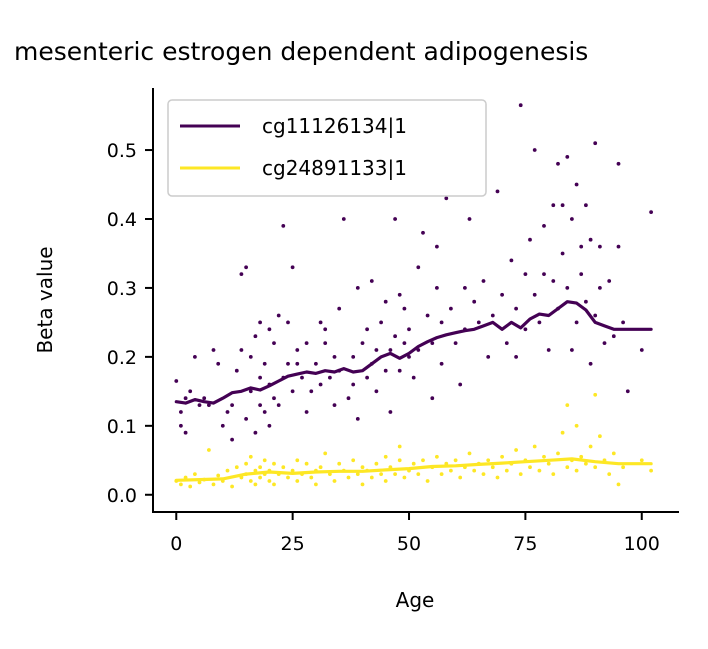 This screenshot has height=649, width=708. What do you see at coordinates (293, 544) in the screenshot?
I see `x-tick-label-1: 25` at bounding box center [293, 544].